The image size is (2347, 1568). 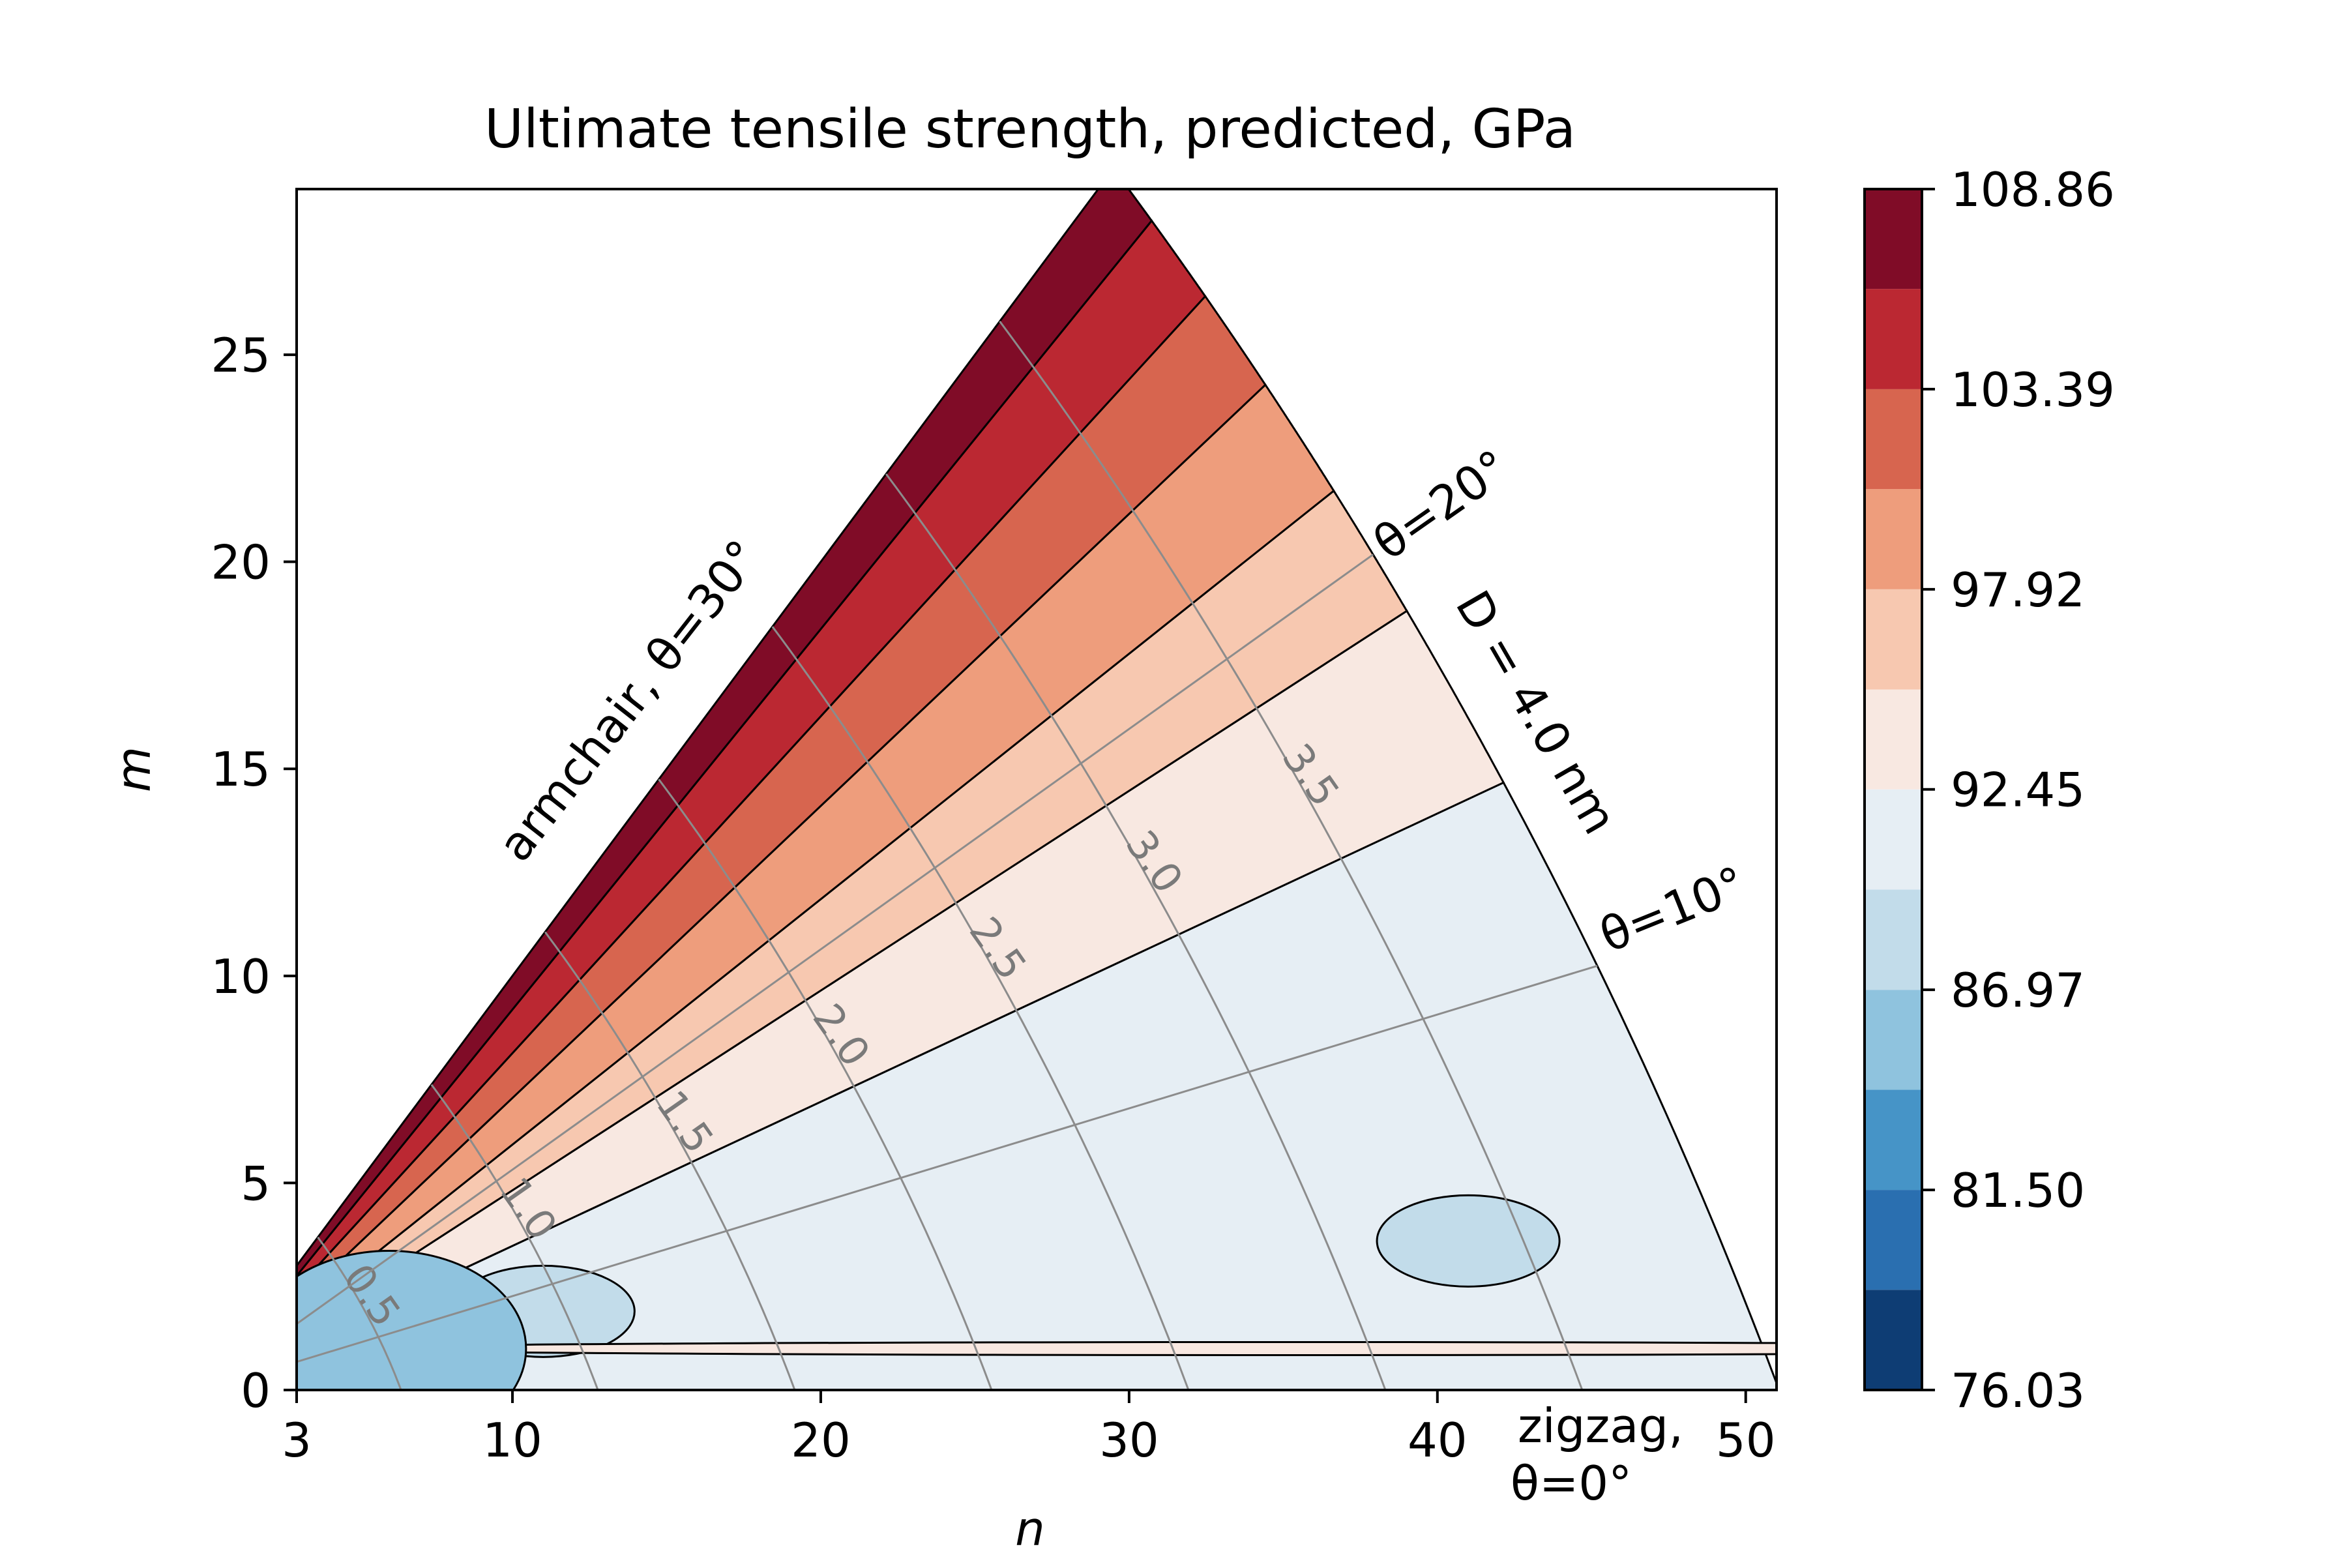 What do you see at coordinates (256, 1184) in the screenshot?
I see `y-tick-label: 5` at bounding box center [256, 1184].